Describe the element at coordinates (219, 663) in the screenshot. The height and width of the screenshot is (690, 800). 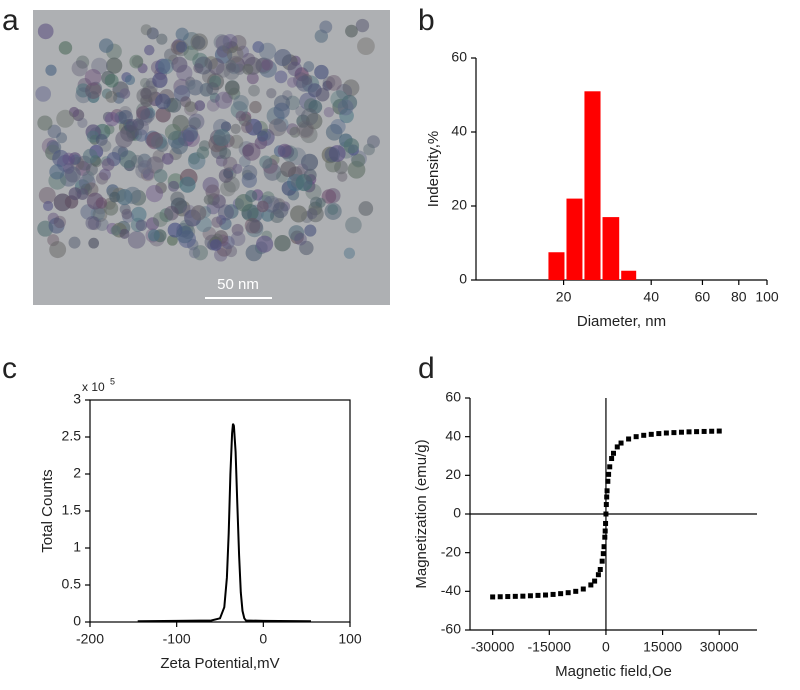
I see `x-axis-label: Zeta Potential,mV` at that location.